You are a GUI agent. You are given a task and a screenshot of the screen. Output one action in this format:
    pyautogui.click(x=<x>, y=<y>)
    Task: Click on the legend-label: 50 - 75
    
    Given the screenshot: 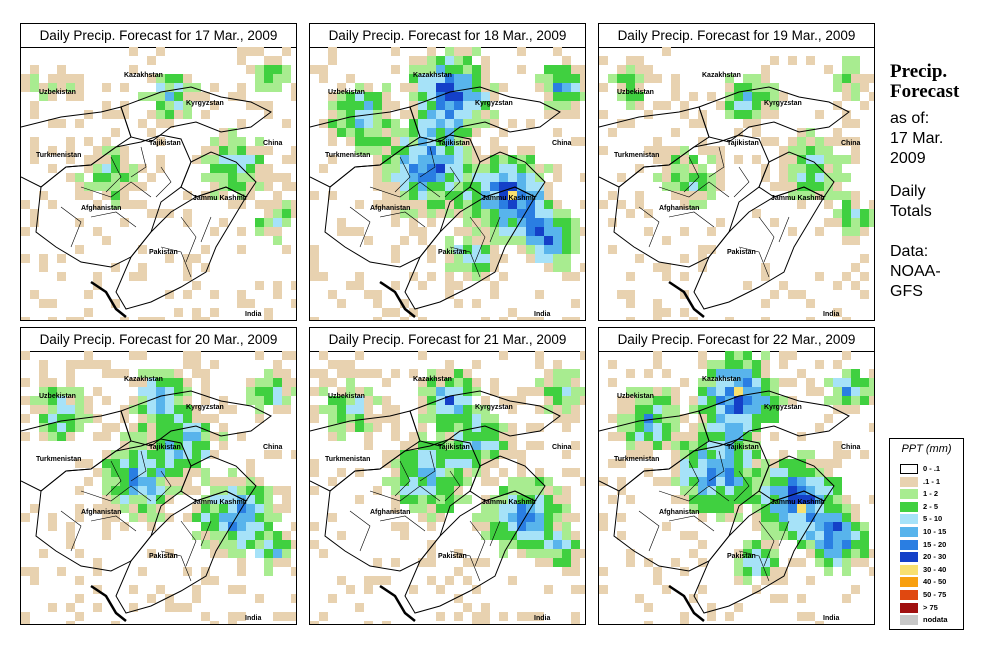 What is the action you would take?
    pyautogui.click(x=935, y=594)
    